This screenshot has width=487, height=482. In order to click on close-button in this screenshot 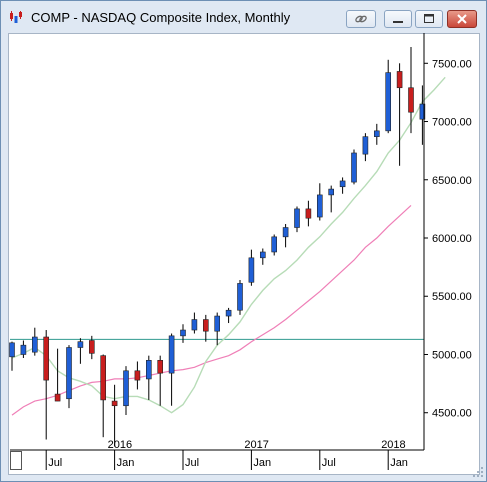, I will do `click(462, 19)`.